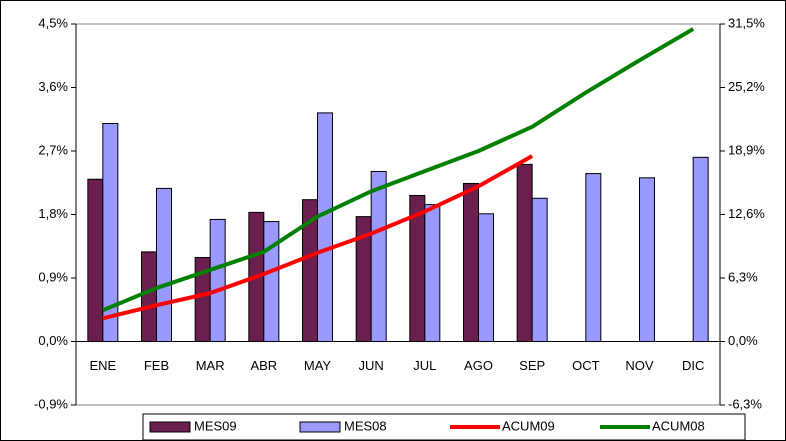  I want to click on x-tick-label: JUN, so click(371, 365).